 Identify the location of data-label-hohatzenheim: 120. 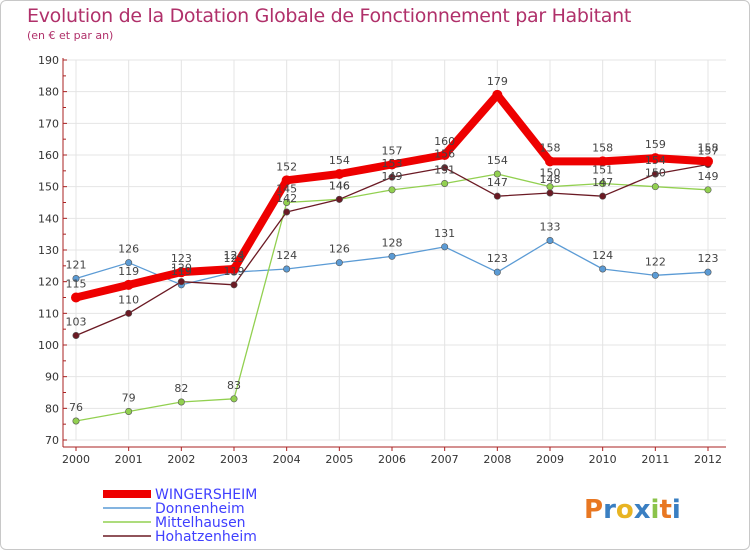
(181, 268).